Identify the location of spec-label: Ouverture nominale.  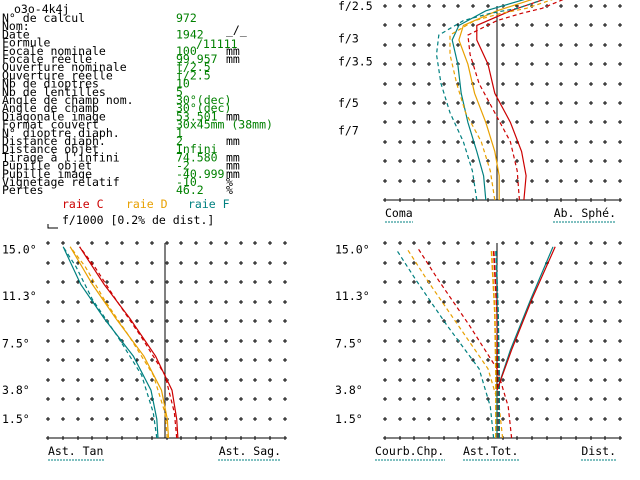
(64, 67).